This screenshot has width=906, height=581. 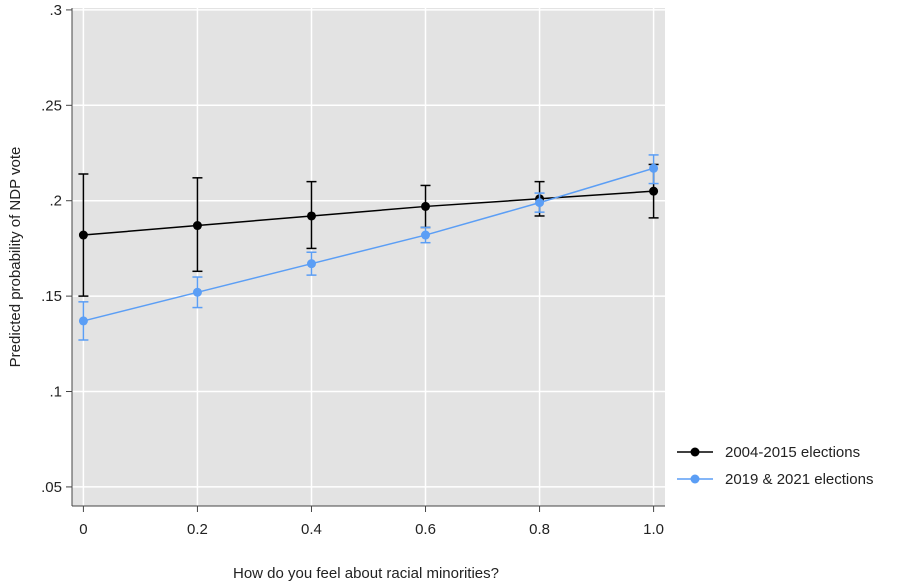 I want to click on y-axis-label: Predicted probability of NDP vote, so click(x=15, y=257).